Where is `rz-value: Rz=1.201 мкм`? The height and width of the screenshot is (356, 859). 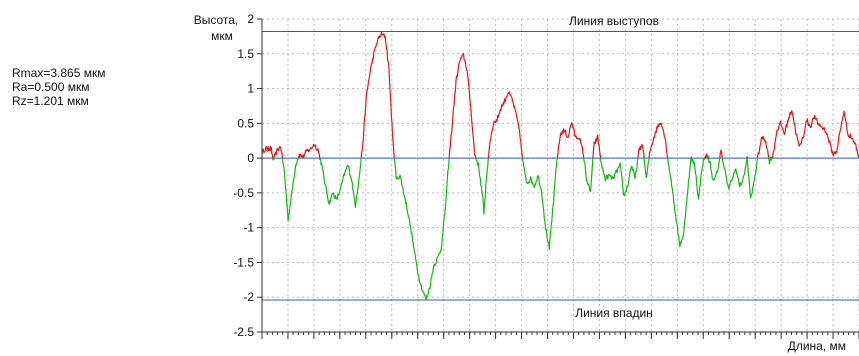
rz-value: Rz=1.201 мкм is located at coordinates (50, 101).